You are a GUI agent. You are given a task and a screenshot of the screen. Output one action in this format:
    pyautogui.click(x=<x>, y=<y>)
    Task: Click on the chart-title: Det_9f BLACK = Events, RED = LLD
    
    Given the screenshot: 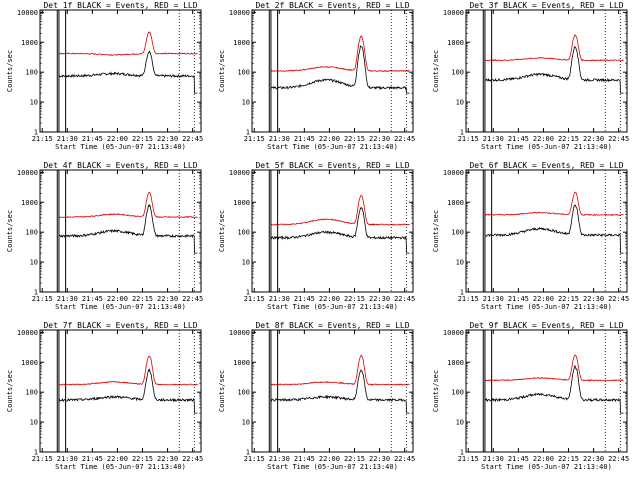 What is the action you would take?
    pyautogui.click(x=546, y=325)
    